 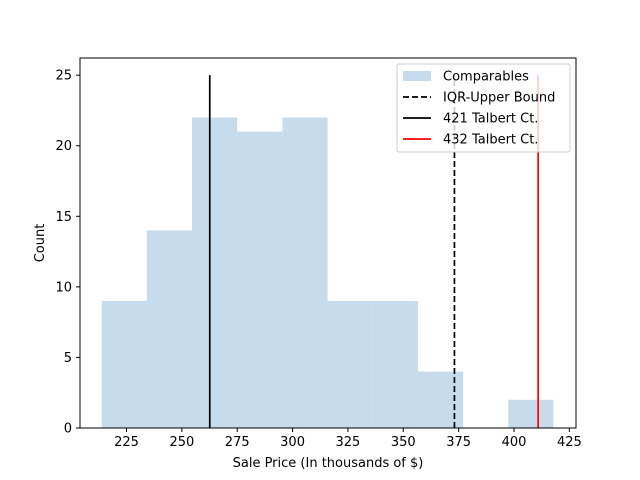 What do you see at coordinates (292, 442) in the screenshot?
I see `x-tick-label-300: 300` at bounding box center [292, 442].